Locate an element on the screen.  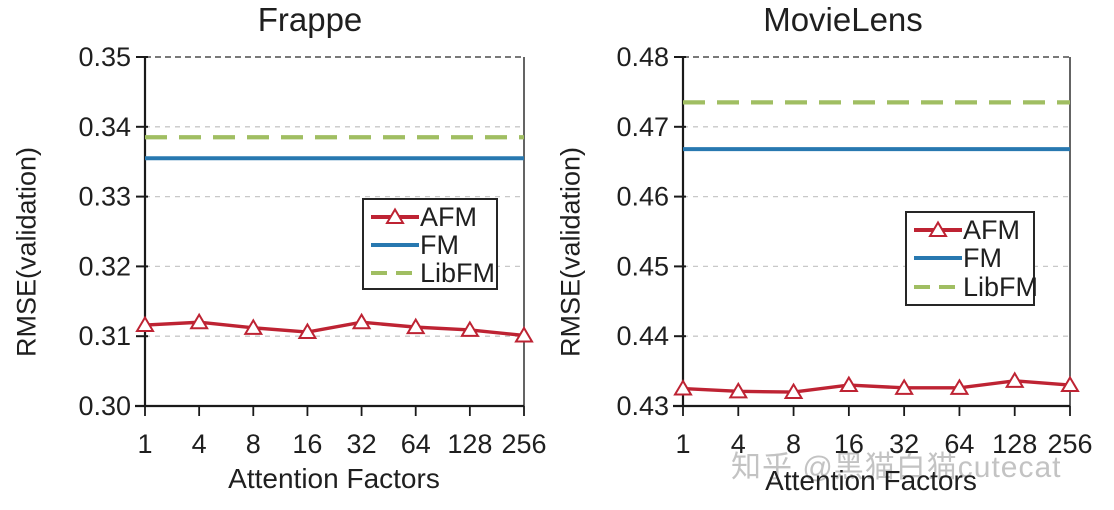
watermark: 知乎 @黑猫白猫cutecat is located at coordinates (896, 467).